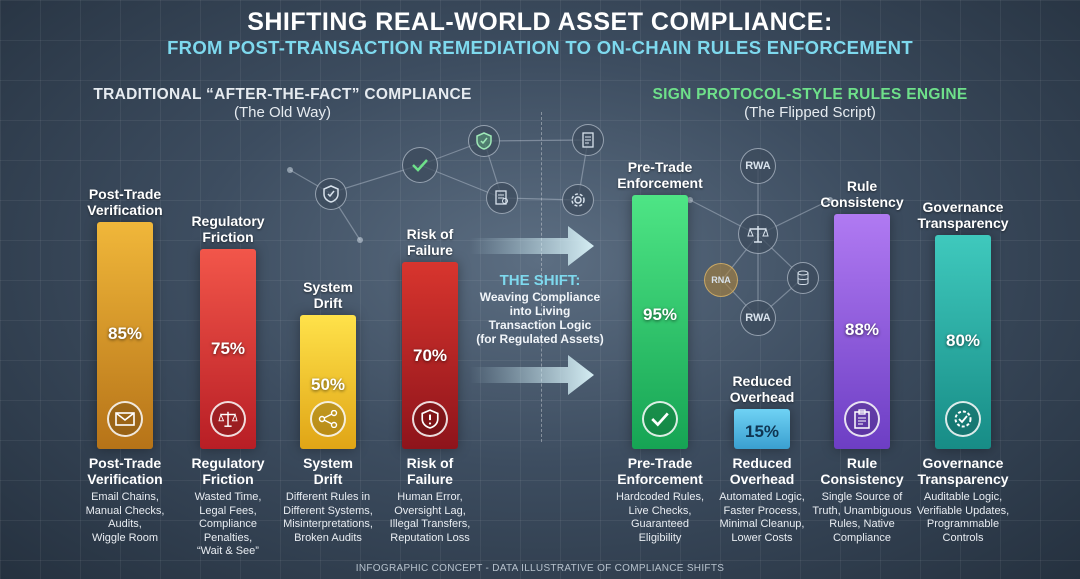  I want to click on category-title: System Drift, so click(328, 471).